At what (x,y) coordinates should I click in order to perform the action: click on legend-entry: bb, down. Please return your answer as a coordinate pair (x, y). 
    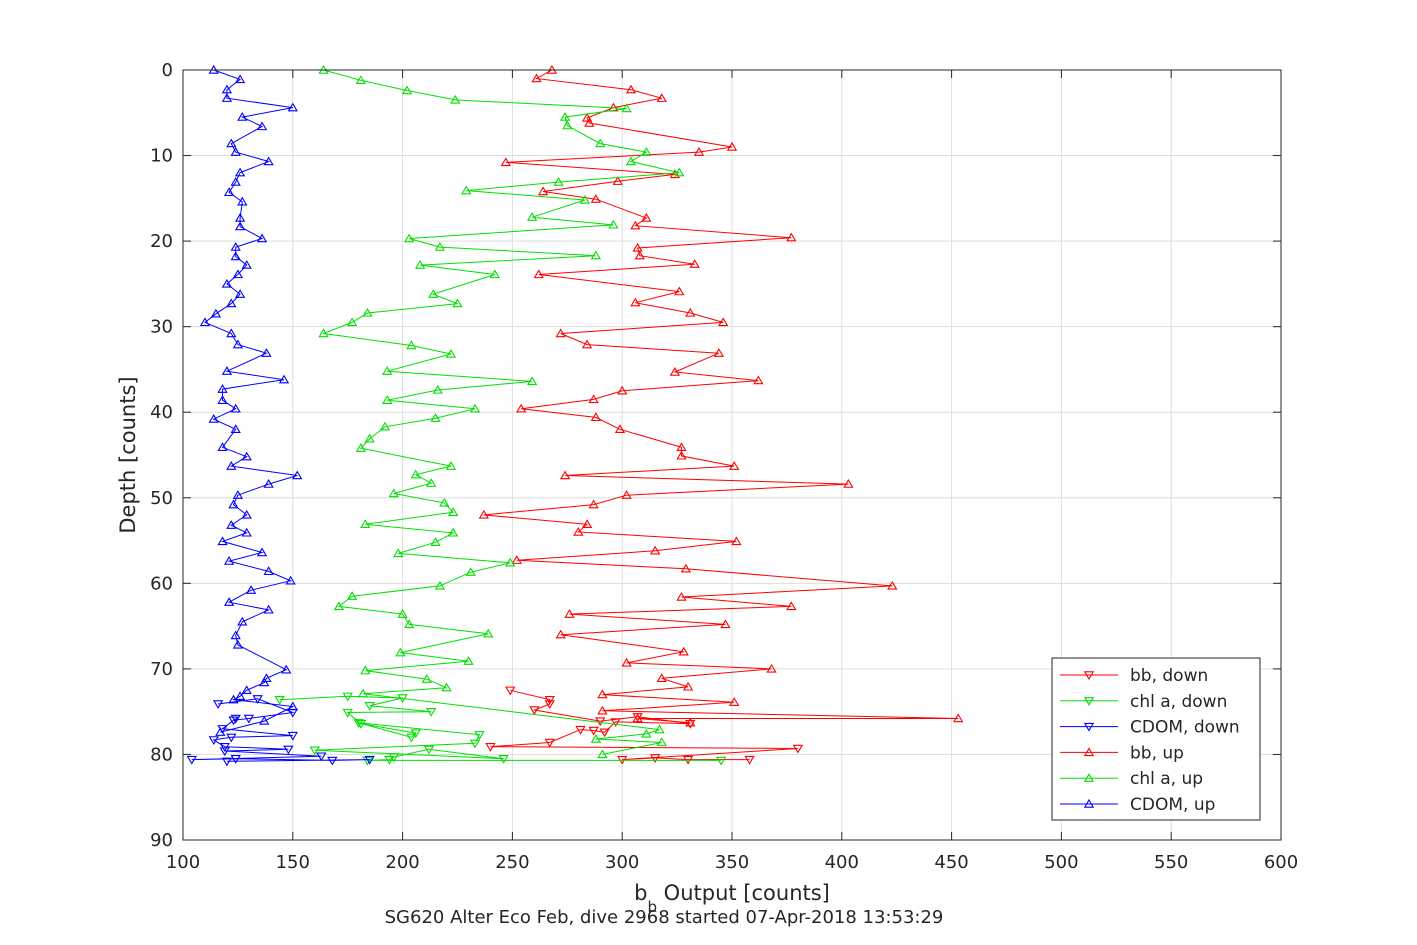
    Looking at the image, I should click on (1134, 676).